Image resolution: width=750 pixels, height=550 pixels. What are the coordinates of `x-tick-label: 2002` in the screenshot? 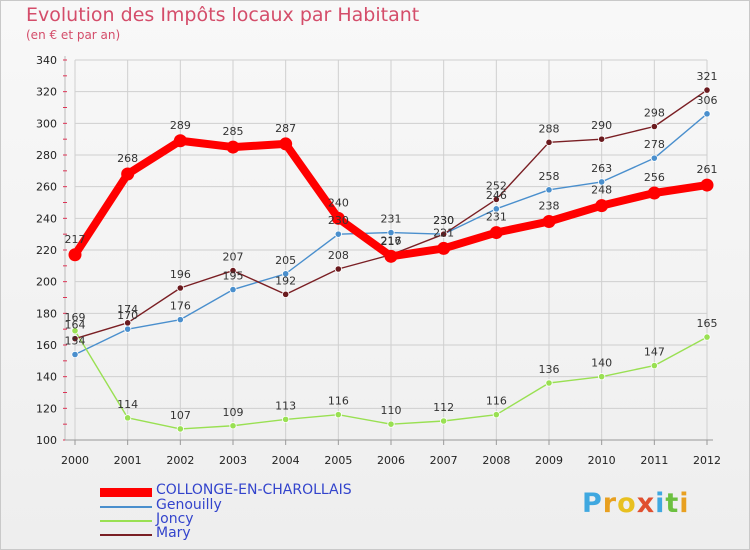 It's located at (180, 460).